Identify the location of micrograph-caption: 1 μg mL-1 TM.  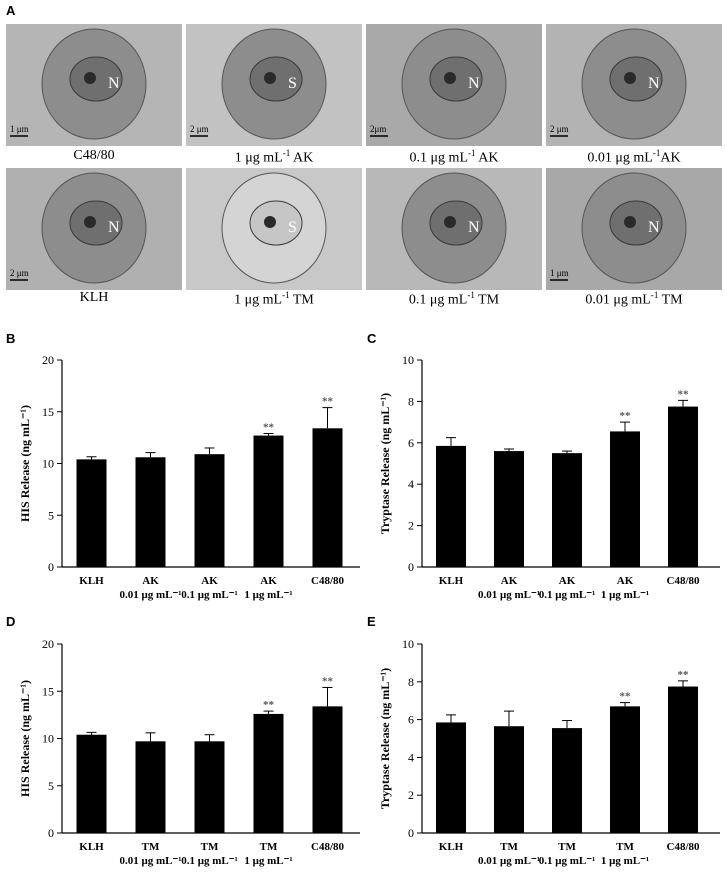
(274, 299).